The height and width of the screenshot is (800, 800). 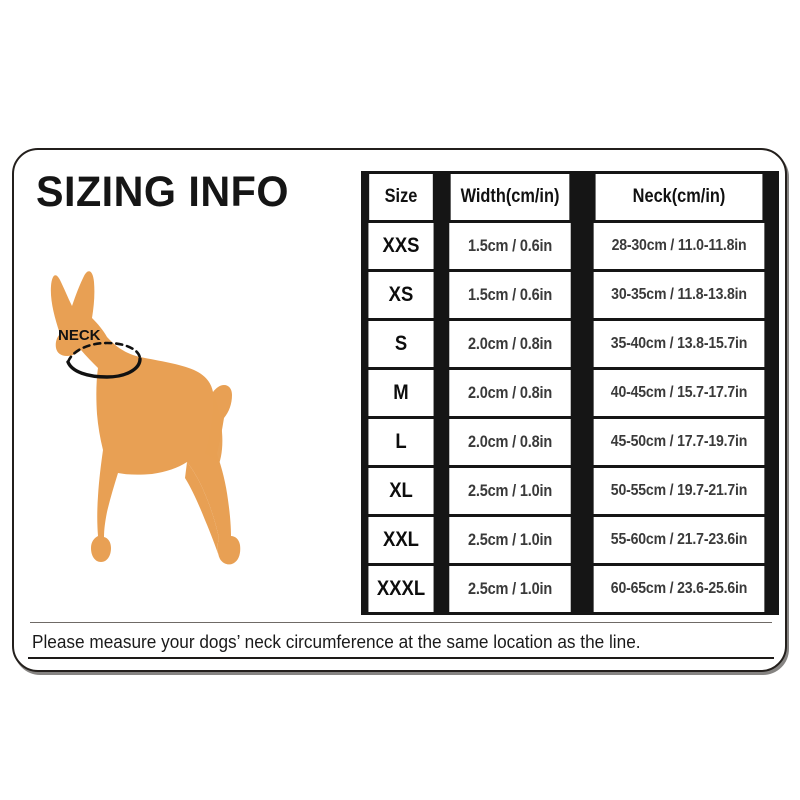 What do you see at coordinates (679, 393) in the screenshot?
I see `cell-neck: 40-45cm / 15.7-17.7in` at bounding box center [679, 393].